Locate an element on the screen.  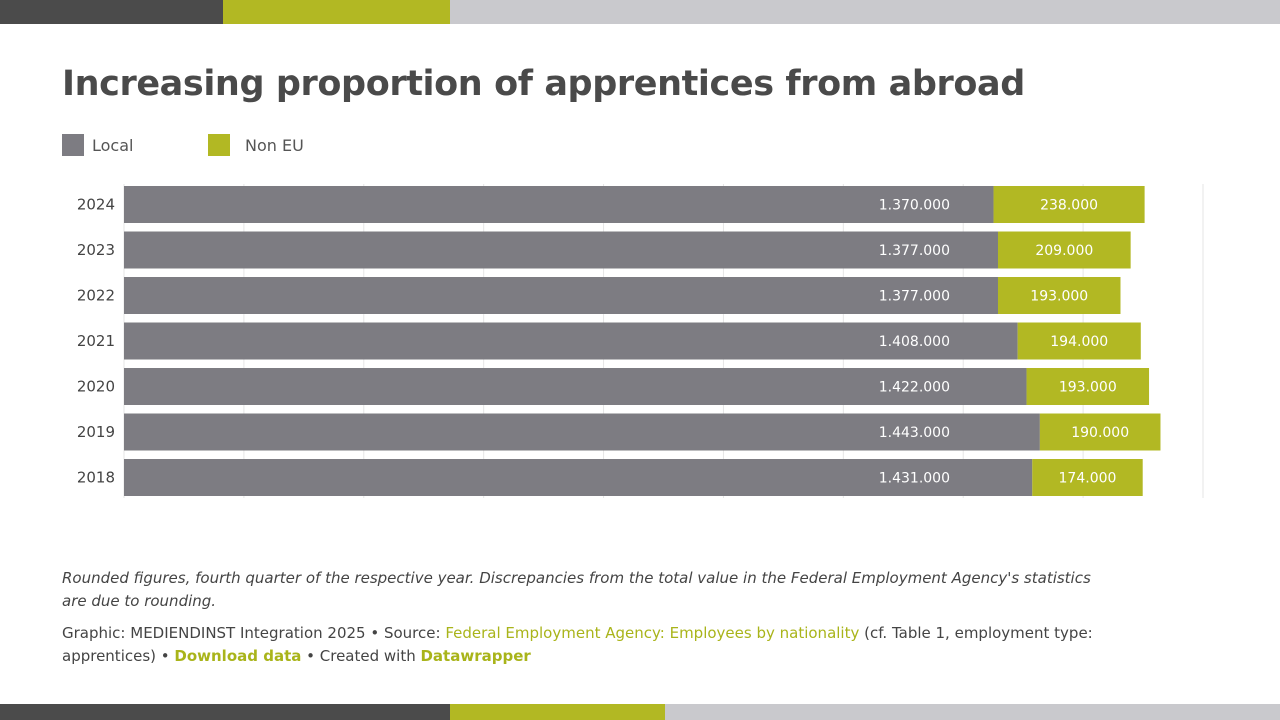
bar-local-2022 is located at coordinates (561, 295).